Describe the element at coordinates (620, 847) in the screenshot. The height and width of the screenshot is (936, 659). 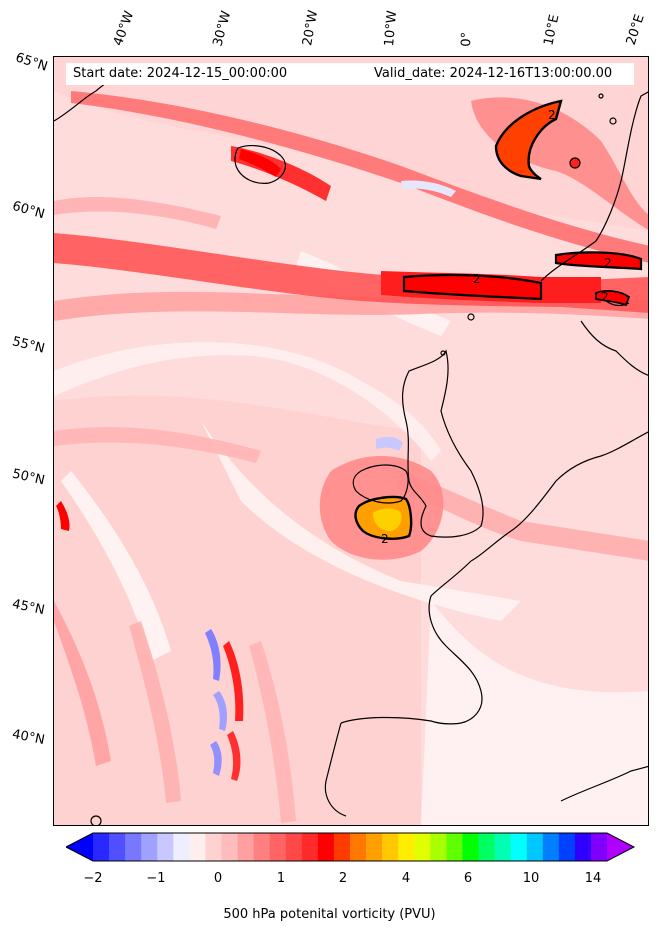
I see `colorbar-extend-max` at that location.